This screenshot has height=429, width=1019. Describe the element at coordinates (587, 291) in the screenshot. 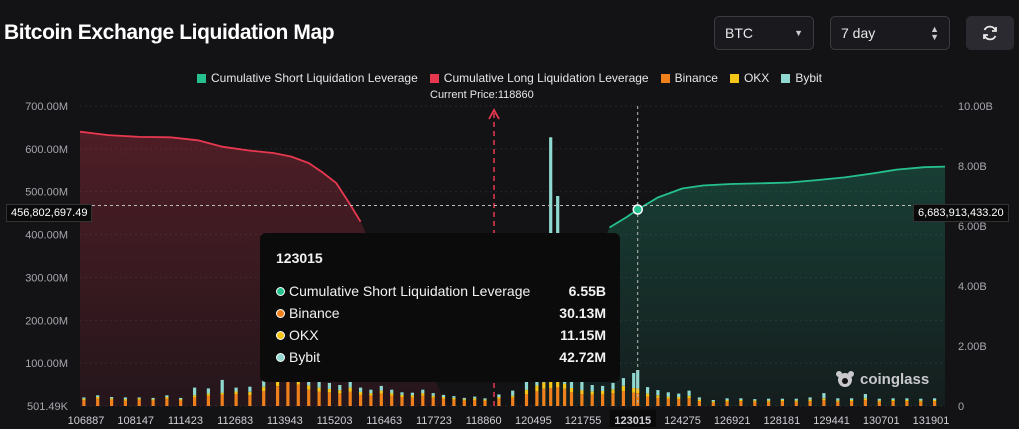

I see `tooltip-row-value: 6.55B` at that location.